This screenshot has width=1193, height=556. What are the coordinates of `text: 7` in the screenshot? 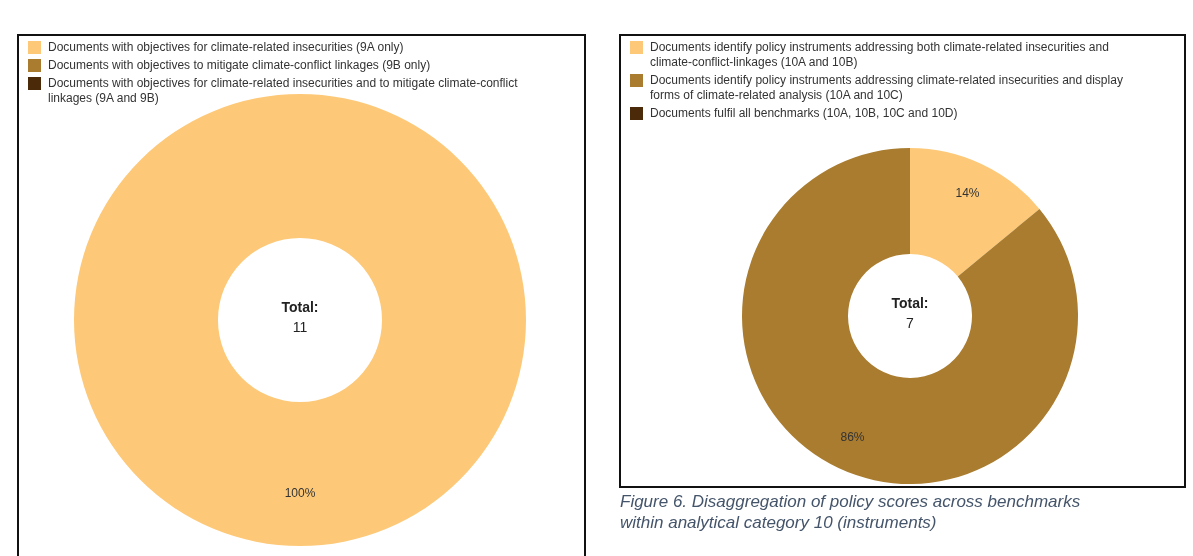 It's located at (910, 323).